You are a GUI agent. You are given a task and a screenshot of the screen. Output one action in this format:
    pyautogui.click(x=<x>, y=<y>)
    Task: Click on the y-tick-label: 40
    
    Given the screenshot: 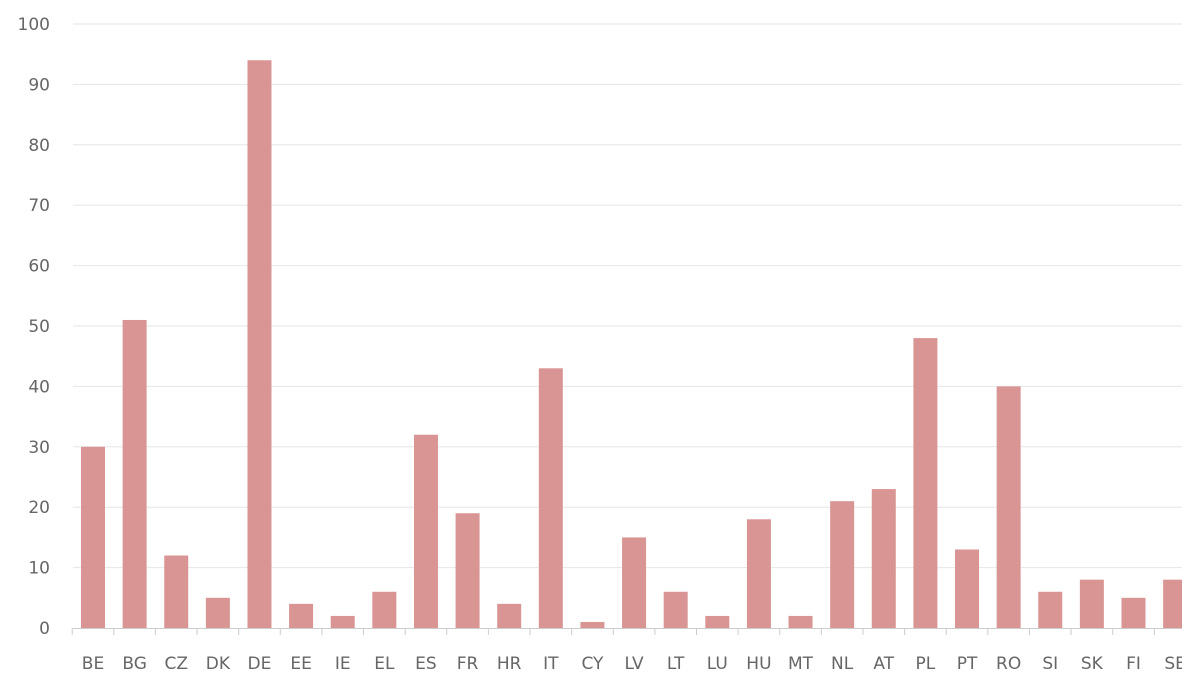 What is the action you would take?
    pyautogui.click(x=39, y=387)
    